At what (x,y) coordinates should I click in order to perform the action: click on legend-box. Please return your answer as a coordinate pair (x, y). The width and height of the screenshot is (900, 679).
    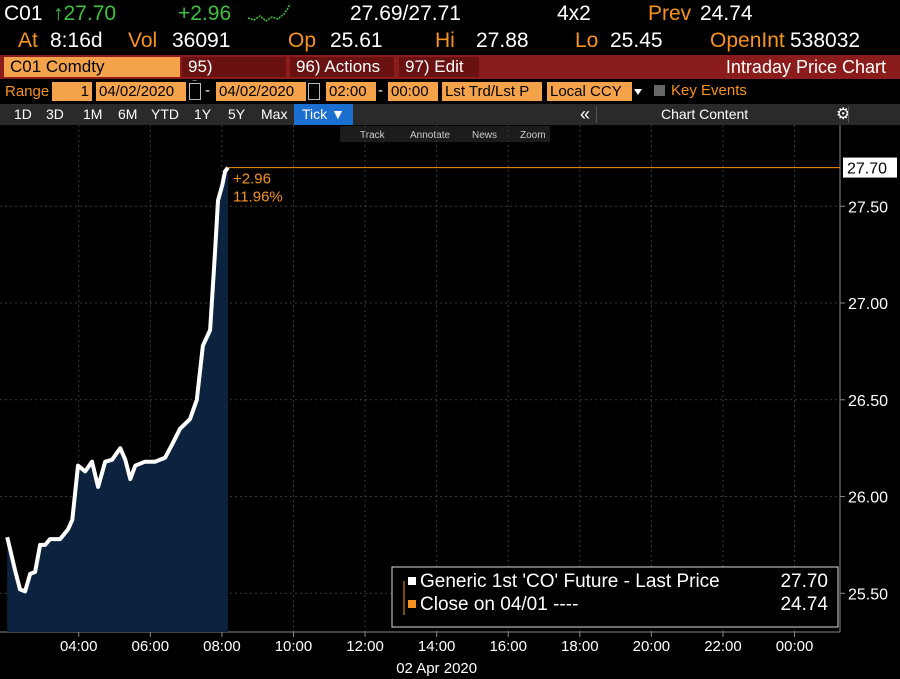
    Looking at the image, I should click on (615, 597).